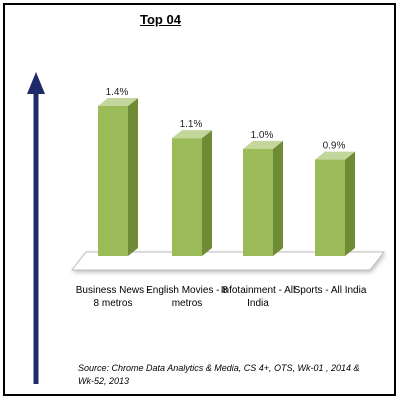 This screenshot has height=400, width=400. Describe the element at coordinates (330, 290) in the screenshot. I see `category-label: Sports - All India` at that location.